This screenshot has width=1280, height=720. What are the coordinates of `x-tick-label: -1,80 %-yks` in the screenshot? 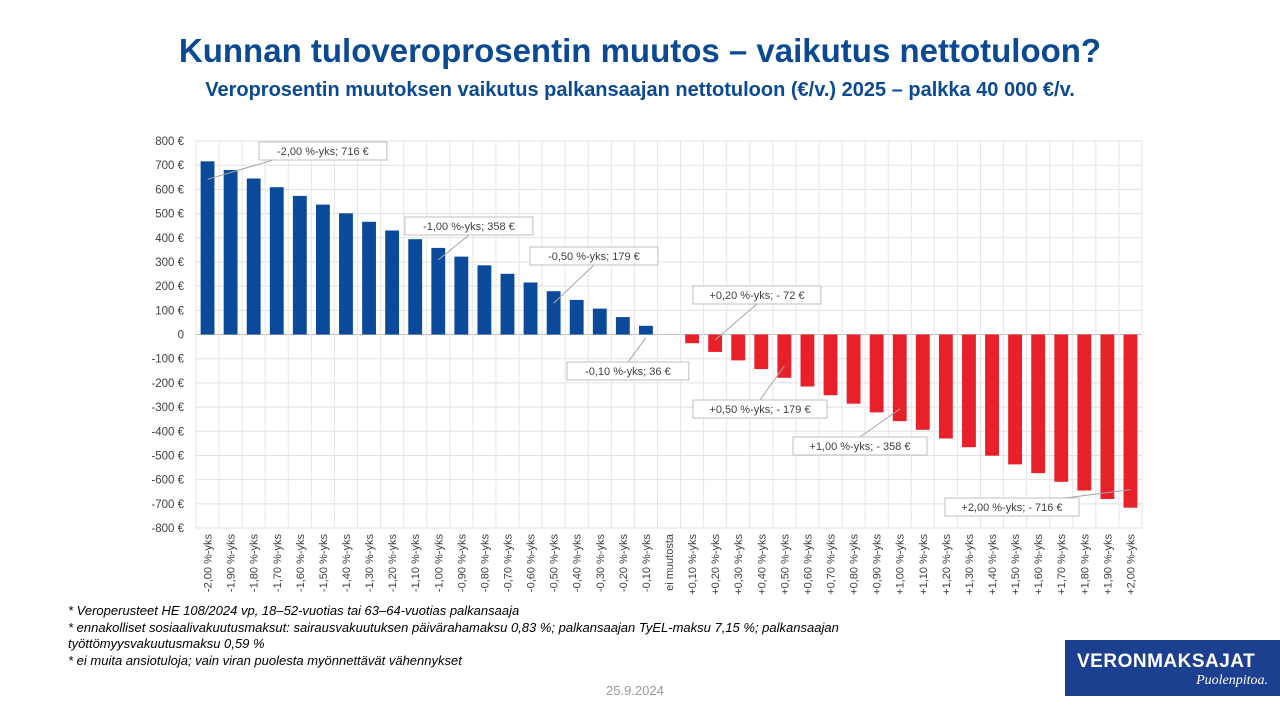 It's located at (255, 563).